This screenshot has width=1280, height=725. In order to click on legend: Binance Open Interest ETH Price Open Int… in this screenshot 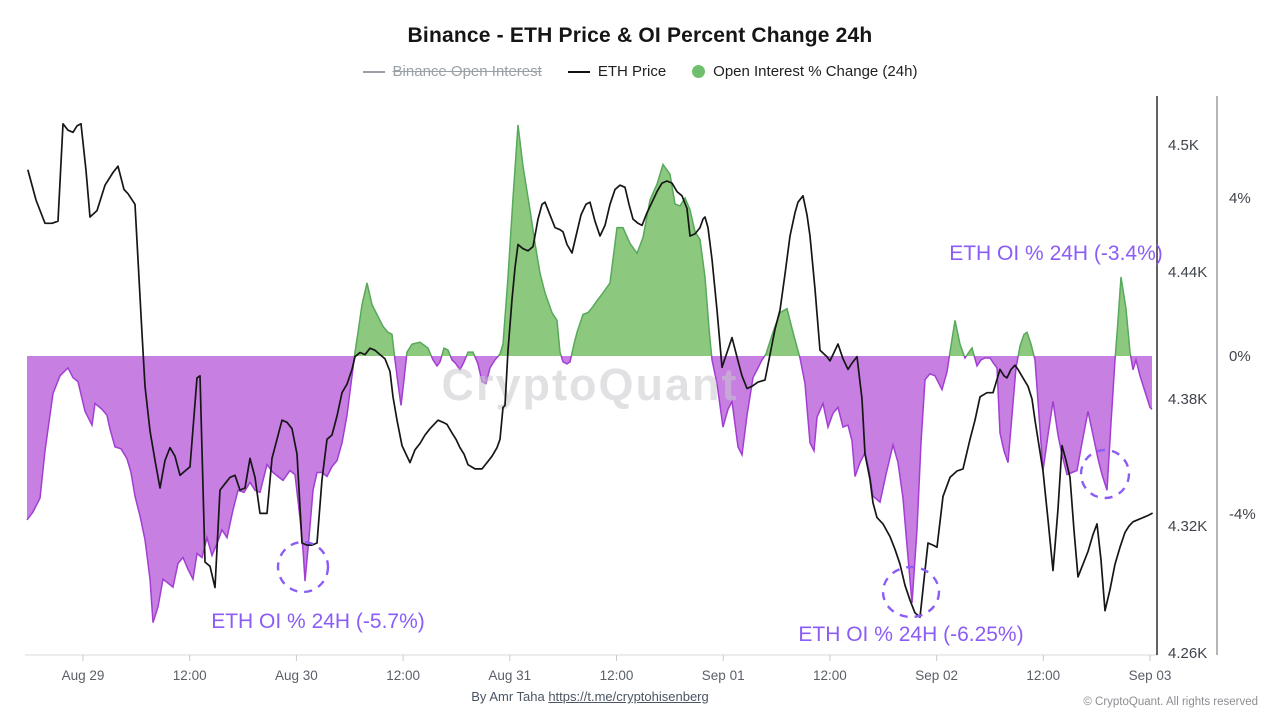, I will do `click(640, 71)`.